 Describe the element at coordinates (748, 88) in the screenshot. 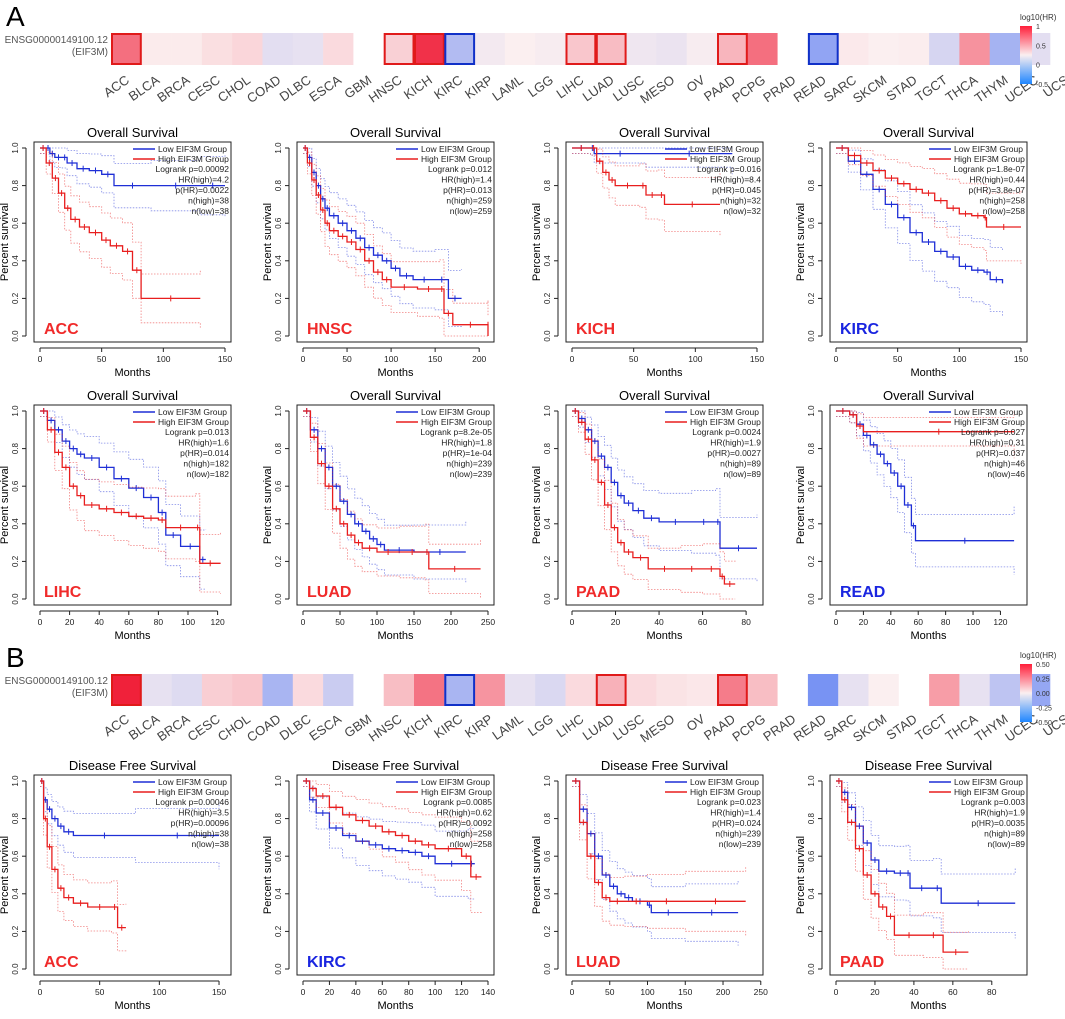

I see `heatmap-label-pcpg: PCPG` at that location.